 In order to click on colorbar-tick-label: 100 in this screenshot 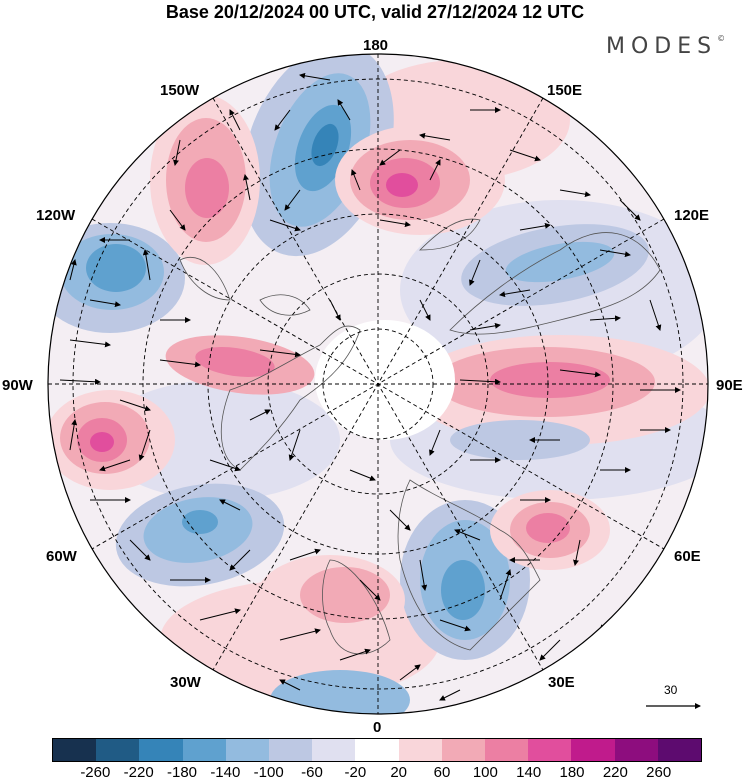, I will do `click(485, 772)`.